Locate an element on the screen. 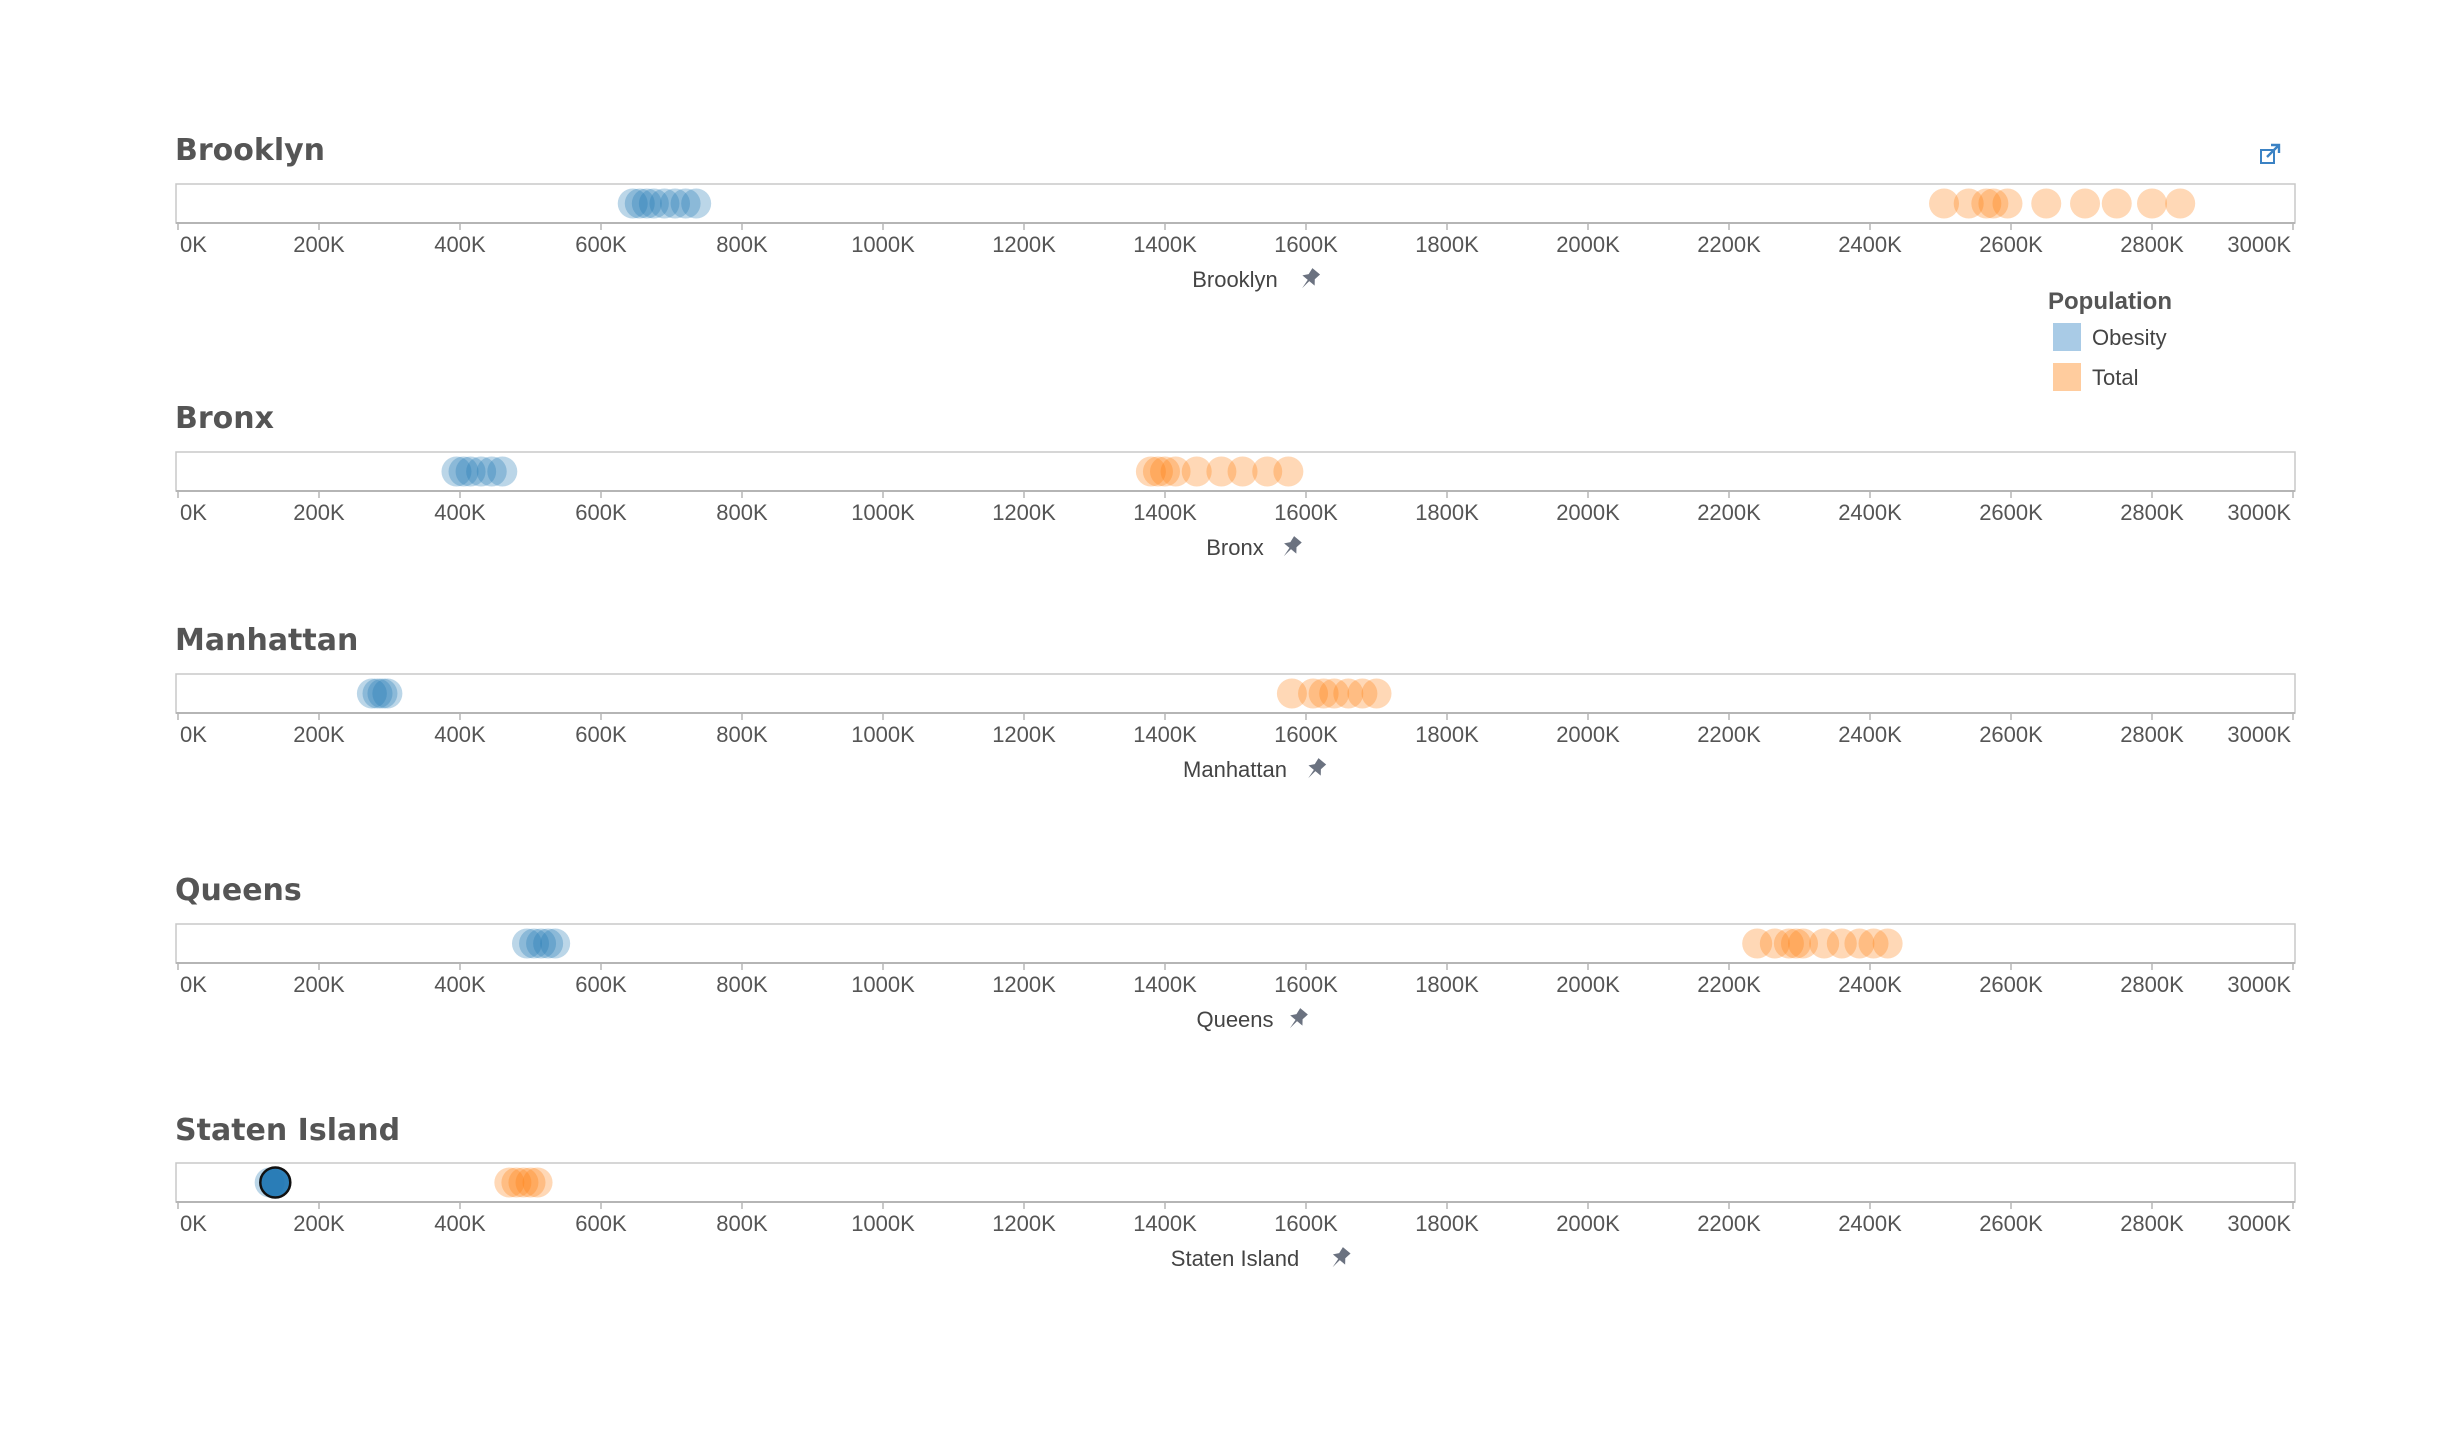 The image size is (2452, 1438). legend-item-obesity: Obesity is located at coordinates (2110, 337).